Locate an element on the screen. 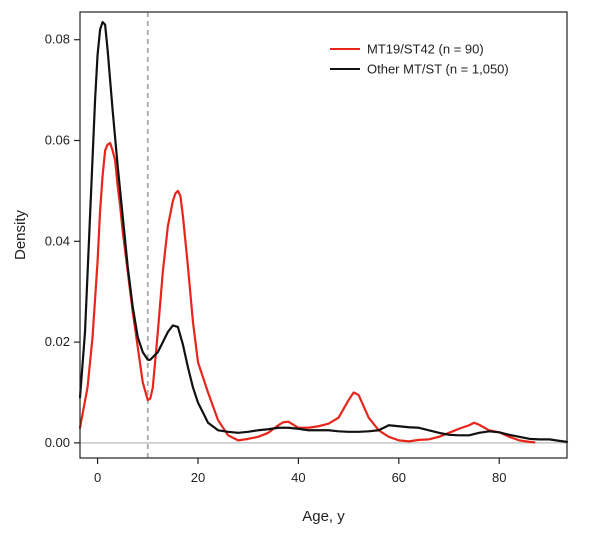 The height and width of the screenshot is (542, 600). x-tick-label: 40 is located at coordinates (298, 477).